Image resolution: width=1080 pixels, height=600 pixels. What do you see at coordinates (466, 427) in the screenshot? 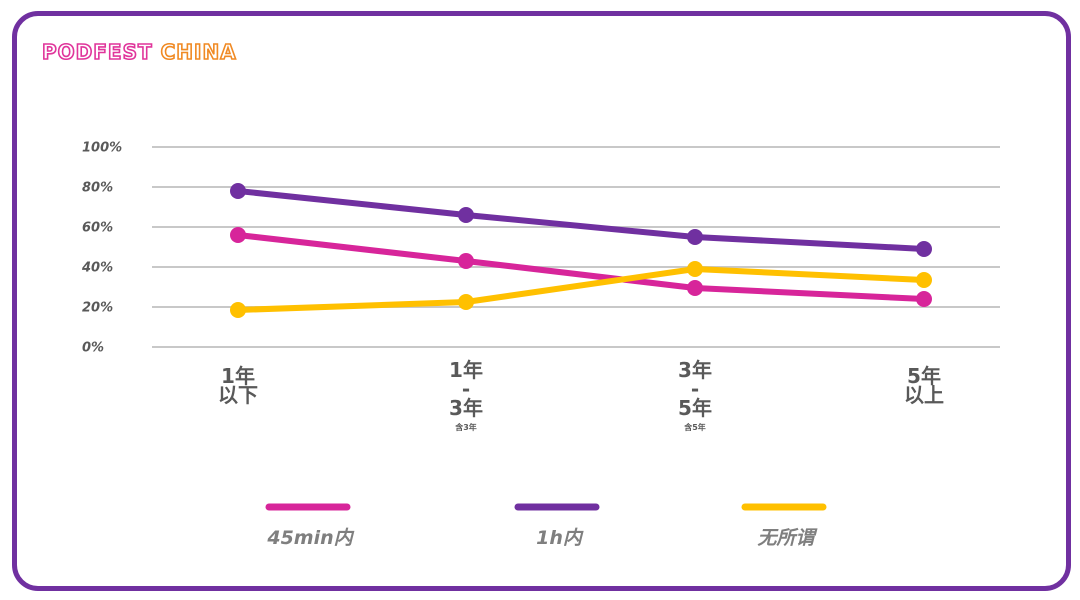
I see `x-tick-note: 含3年` at bounding box center [466, 427].